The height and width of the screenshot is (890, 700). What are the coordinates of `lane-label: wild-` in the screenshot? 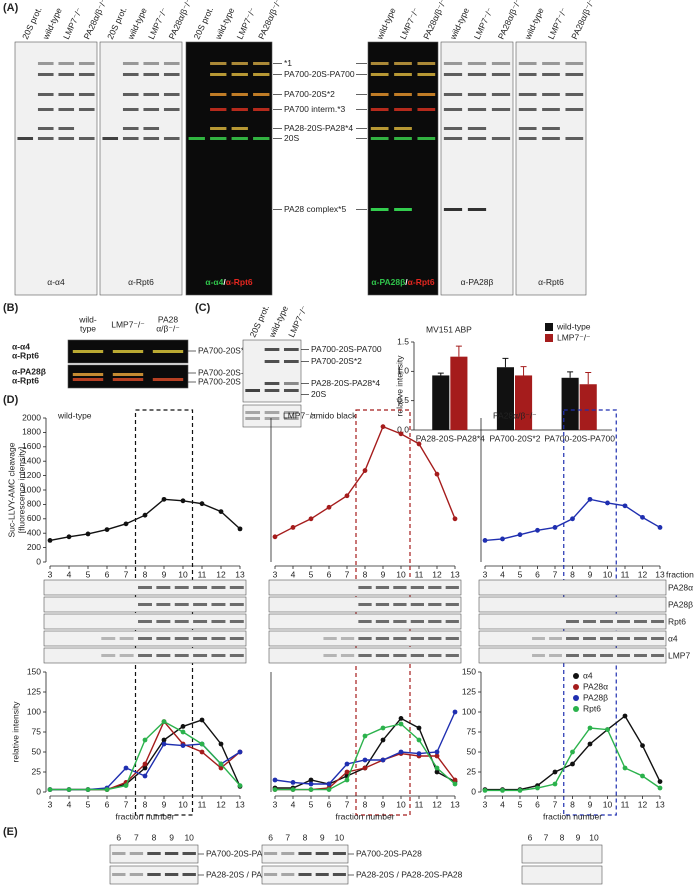 It's located at (87, 319).